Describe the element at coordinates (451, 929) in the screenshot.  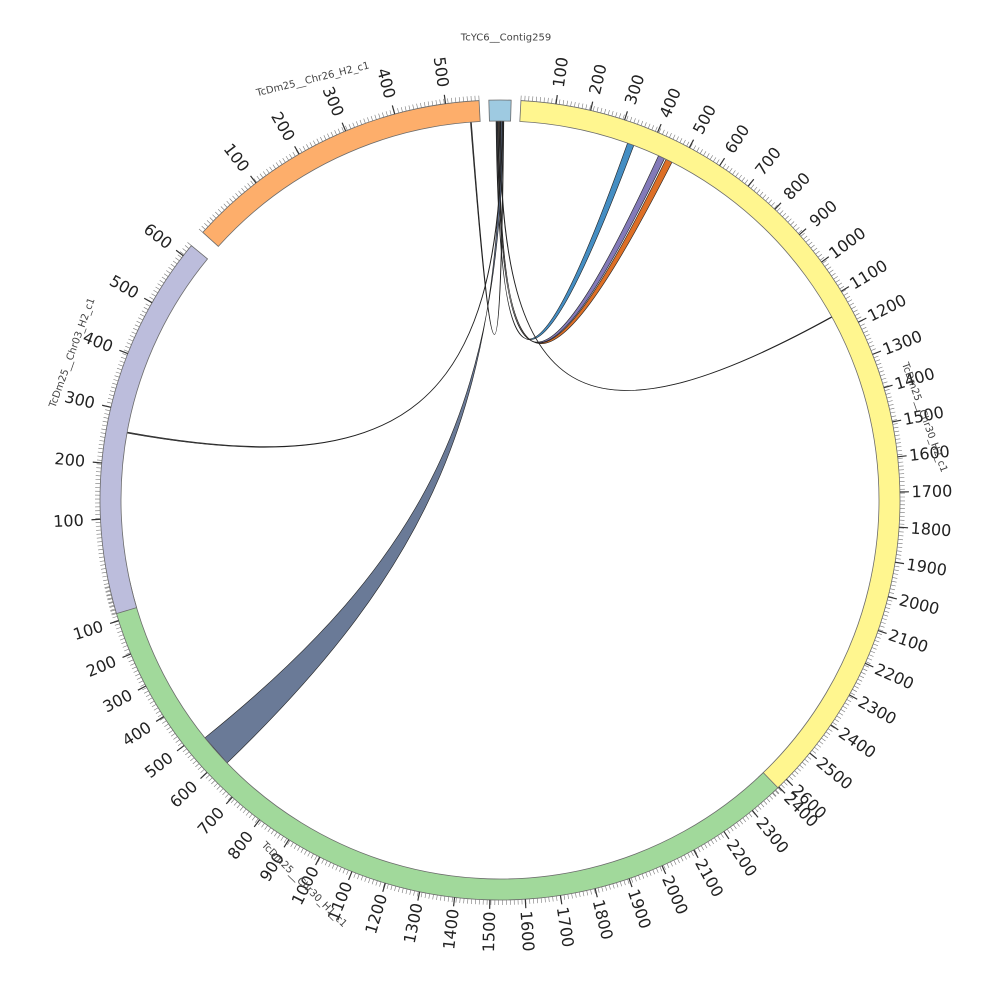
I see `tick-label: 1400` at that location.